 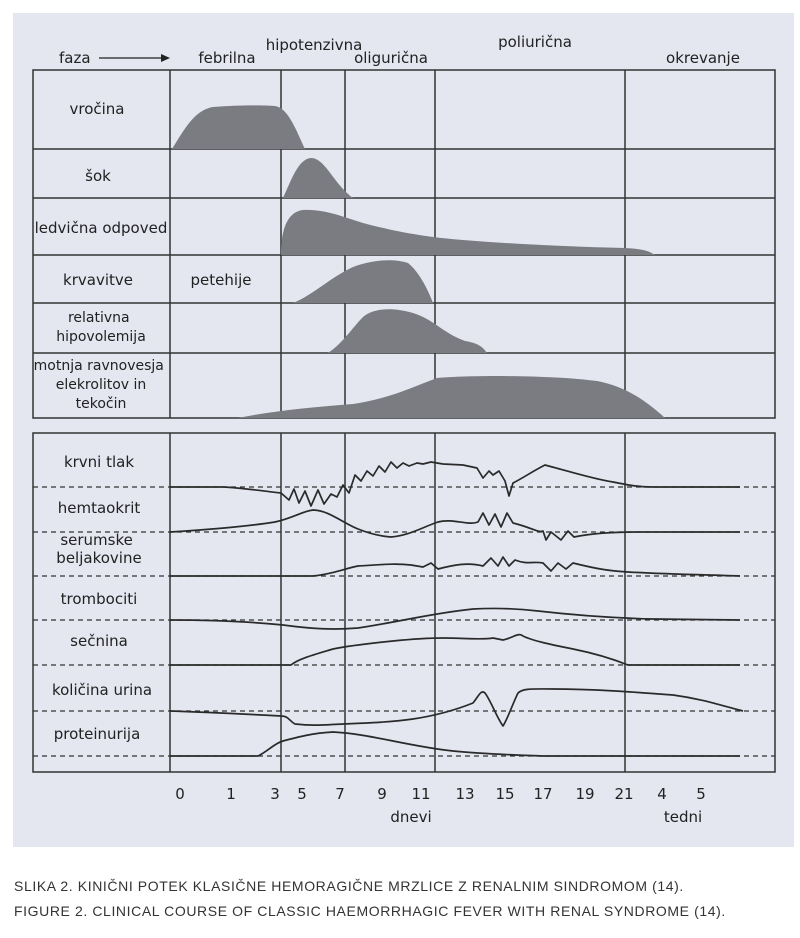 What do you see at coordinates (464, 794) in the screenshot?
I see `tick-day: 13` at bounding box center [464, 794].